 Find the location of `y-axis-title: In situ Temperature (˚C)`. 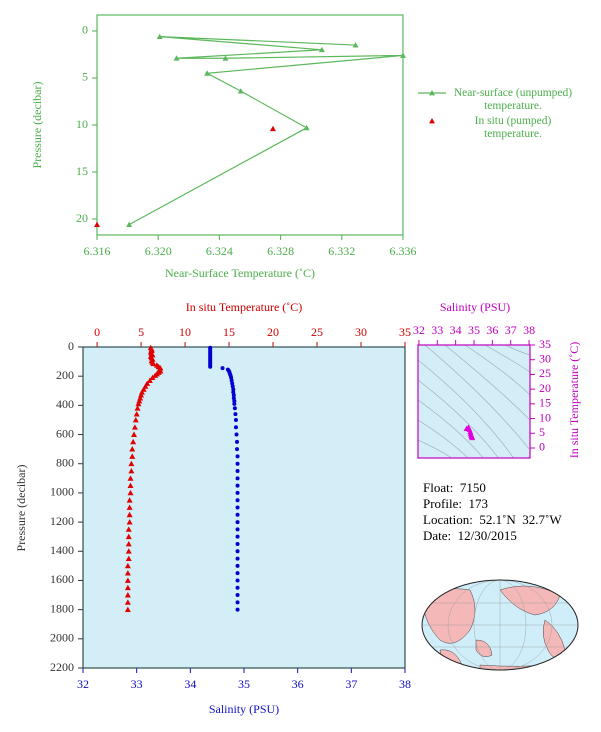

y-axis-title: In situ Temperature (˚C) is located at coordinates (574, 400).